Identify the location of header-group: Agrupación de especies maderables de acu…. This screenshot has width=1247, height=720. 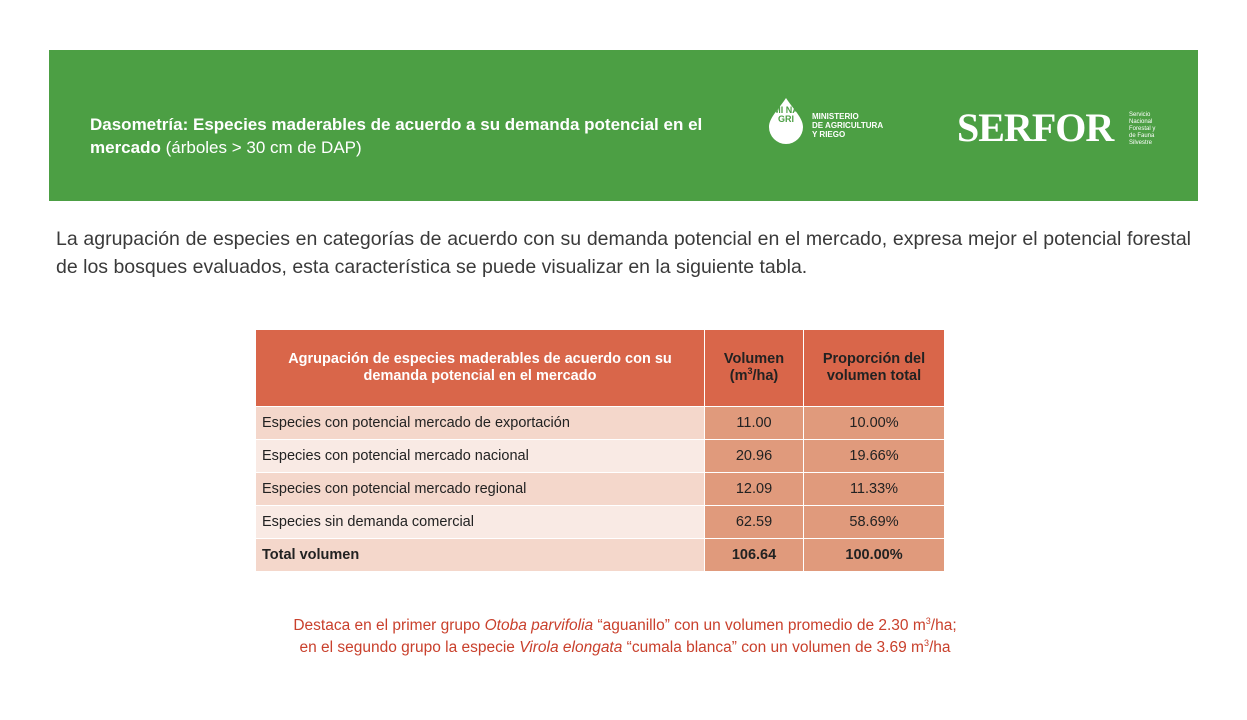
(480, 368).